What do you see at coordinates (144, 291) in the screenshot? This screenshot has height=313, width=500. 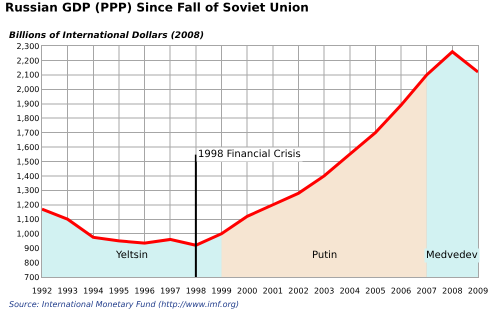 I see `x-tick-label: 1996` at bounding box center [144, 291].